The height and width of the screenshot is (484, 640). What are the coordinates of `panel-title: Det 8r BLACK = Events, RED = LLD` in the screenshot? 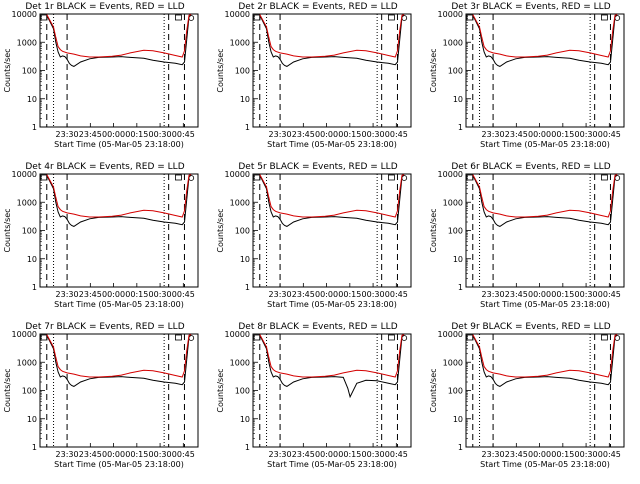 It's located at (317, 327).